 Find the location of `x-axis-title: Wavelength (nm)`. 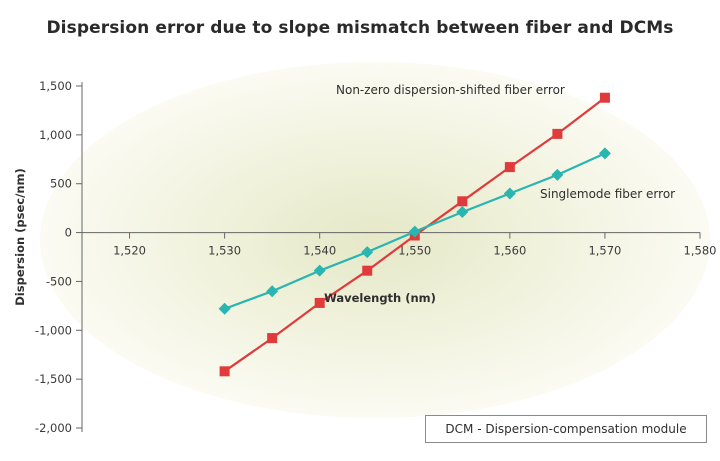

x-axis-title: Wavelength (nm) is located at coordinates (380, 298).